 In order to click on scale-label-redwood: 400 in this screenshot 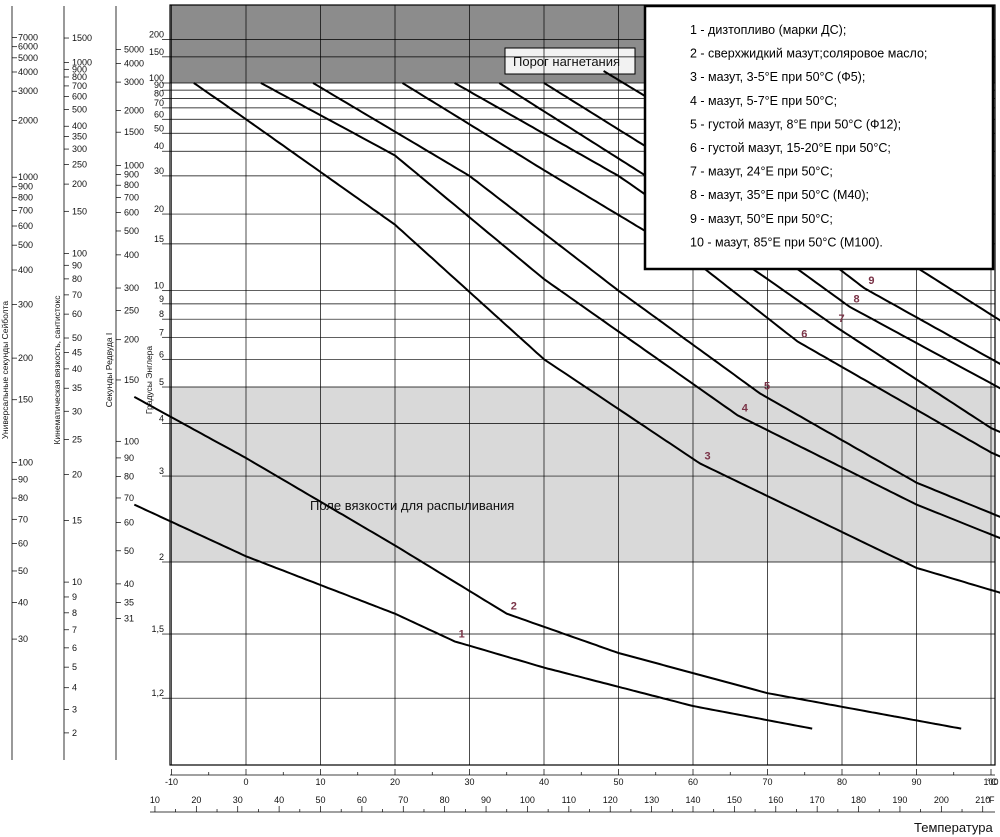, I will do `click(131, 255)`.